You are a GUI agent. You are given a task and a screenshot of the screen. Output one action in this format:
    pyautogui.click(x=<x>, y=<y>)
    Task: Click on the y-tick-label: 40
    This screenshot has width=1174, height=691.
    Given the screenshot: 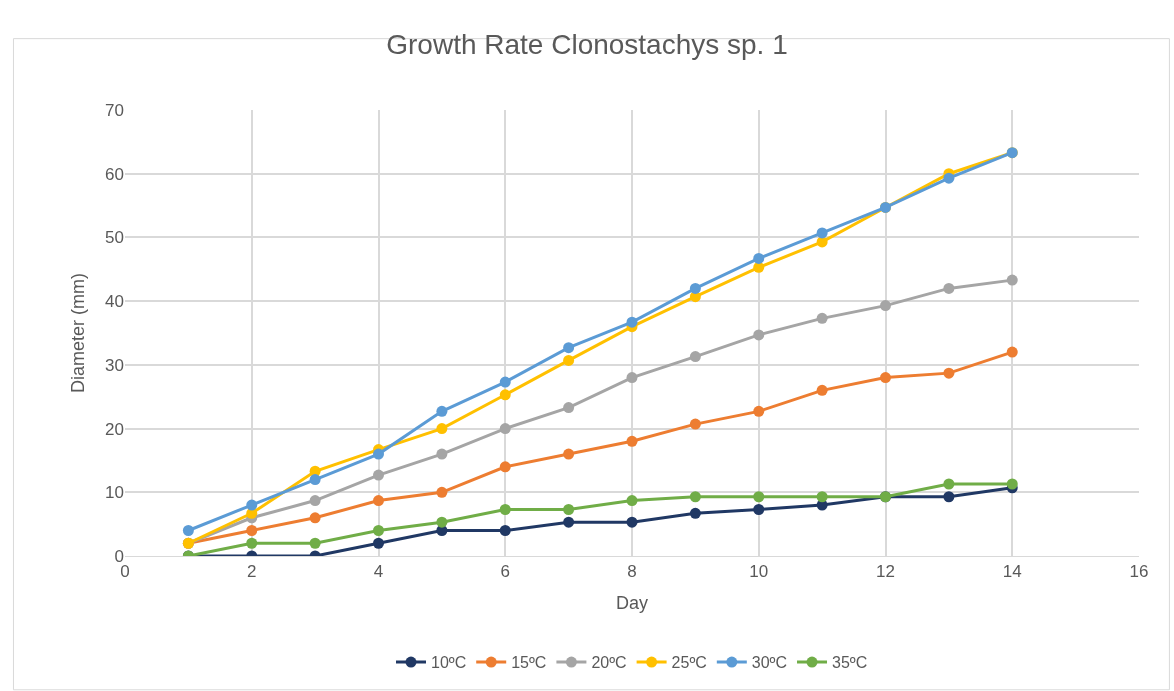 What is the action you would take?
    pyautogui.click(x=114, y=302)
    